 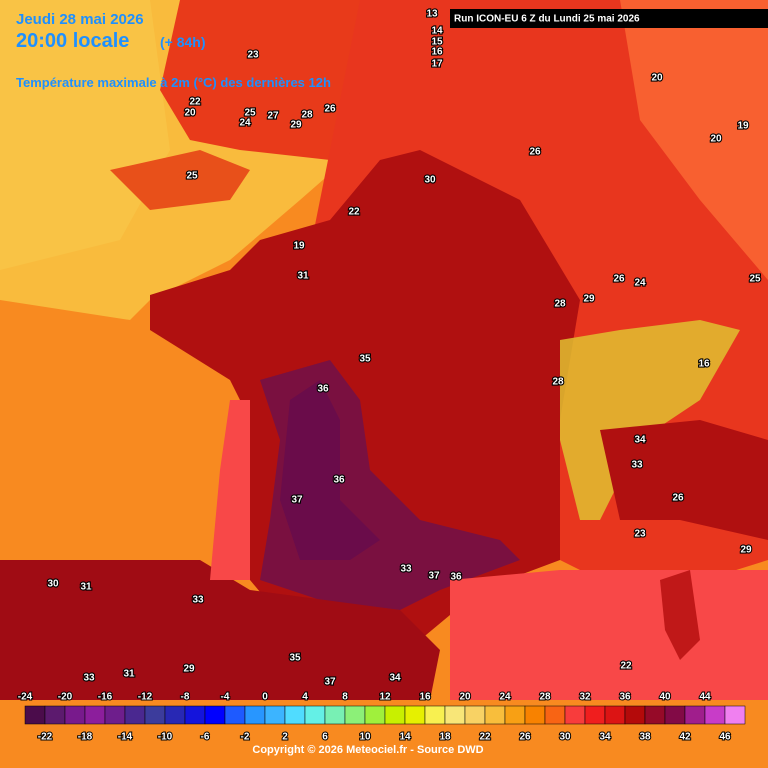 What do you see at coordinates (605, 737) in the screenshot?
I see `scale-label-bottom: 34` at bounding box center [605, 737].